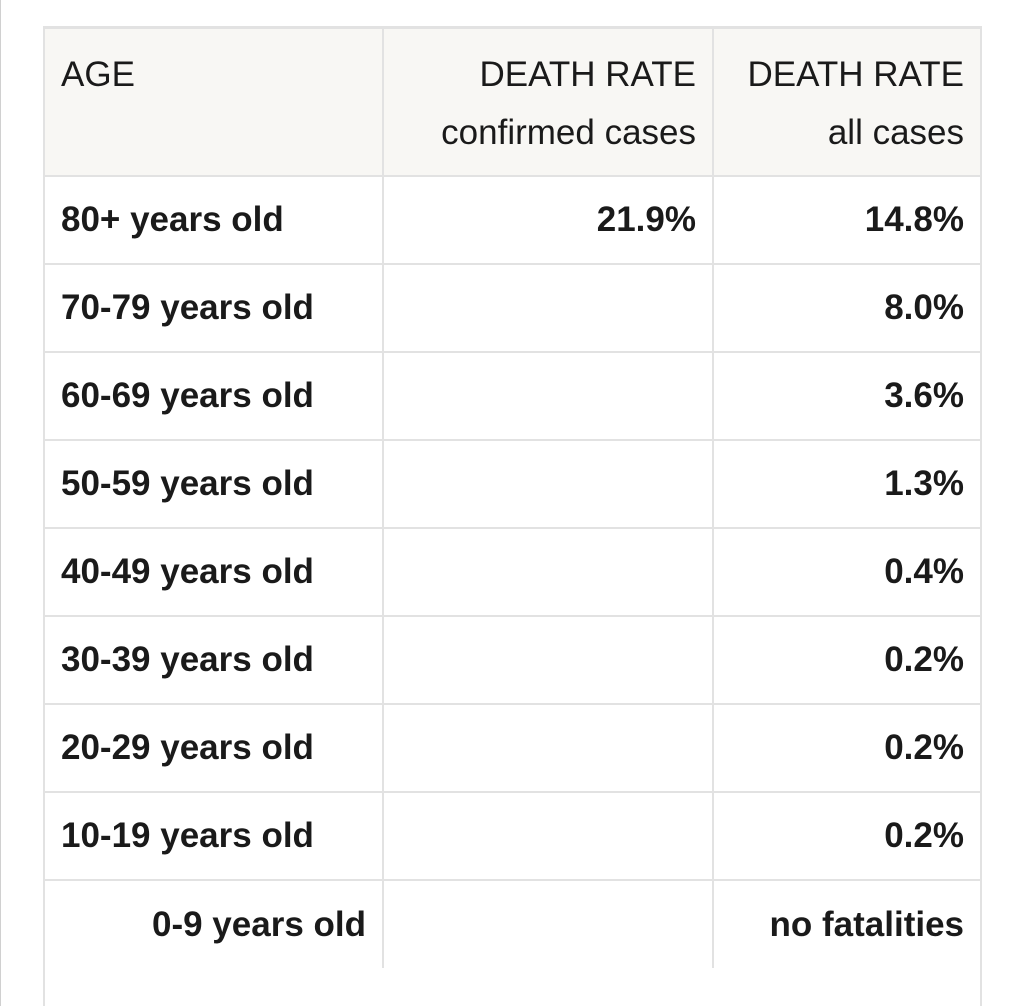  I want to click on age-cell: 20-29 years old, so click(214, 748).